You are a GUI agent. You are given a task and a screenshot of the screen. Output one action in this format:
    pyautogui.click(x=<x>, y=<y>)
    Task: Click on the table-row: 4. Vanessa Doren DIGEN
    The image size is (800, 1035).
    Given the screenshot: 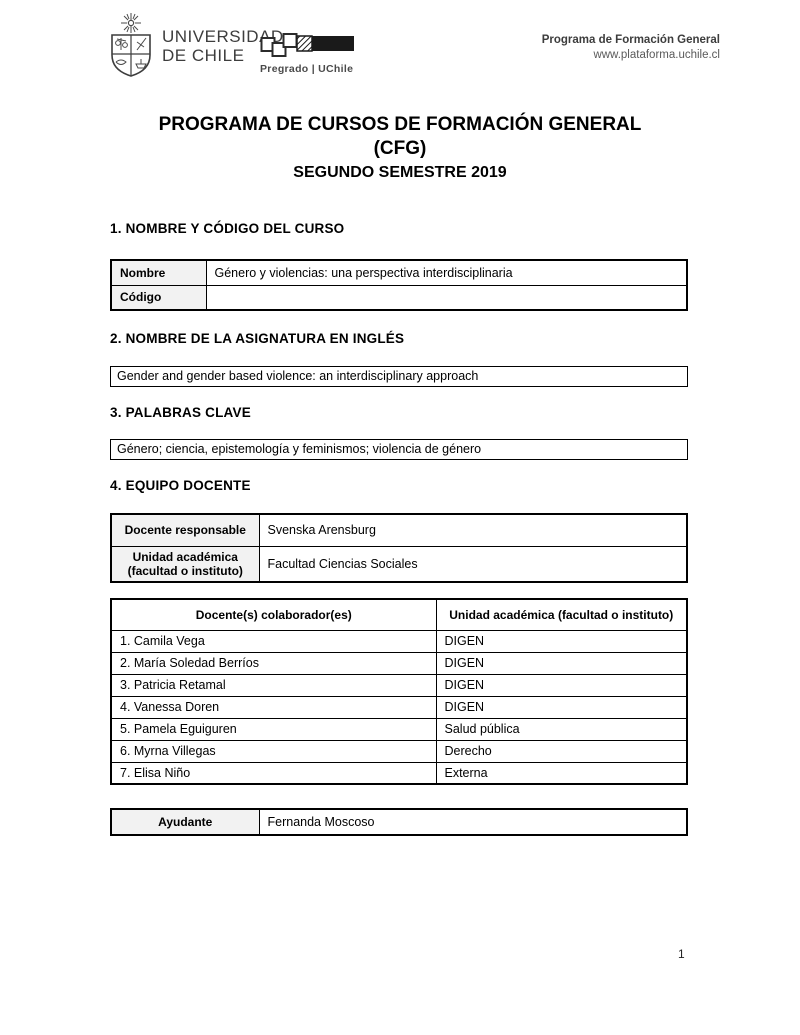 What is the action you would take?
    pyautogui.click(x=399, y=707)
    